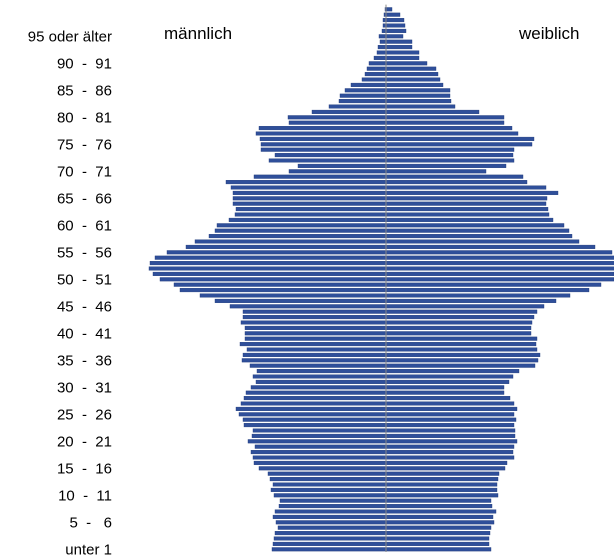  I want to click on age-label-70: 70 - 71, so click(84, 171).